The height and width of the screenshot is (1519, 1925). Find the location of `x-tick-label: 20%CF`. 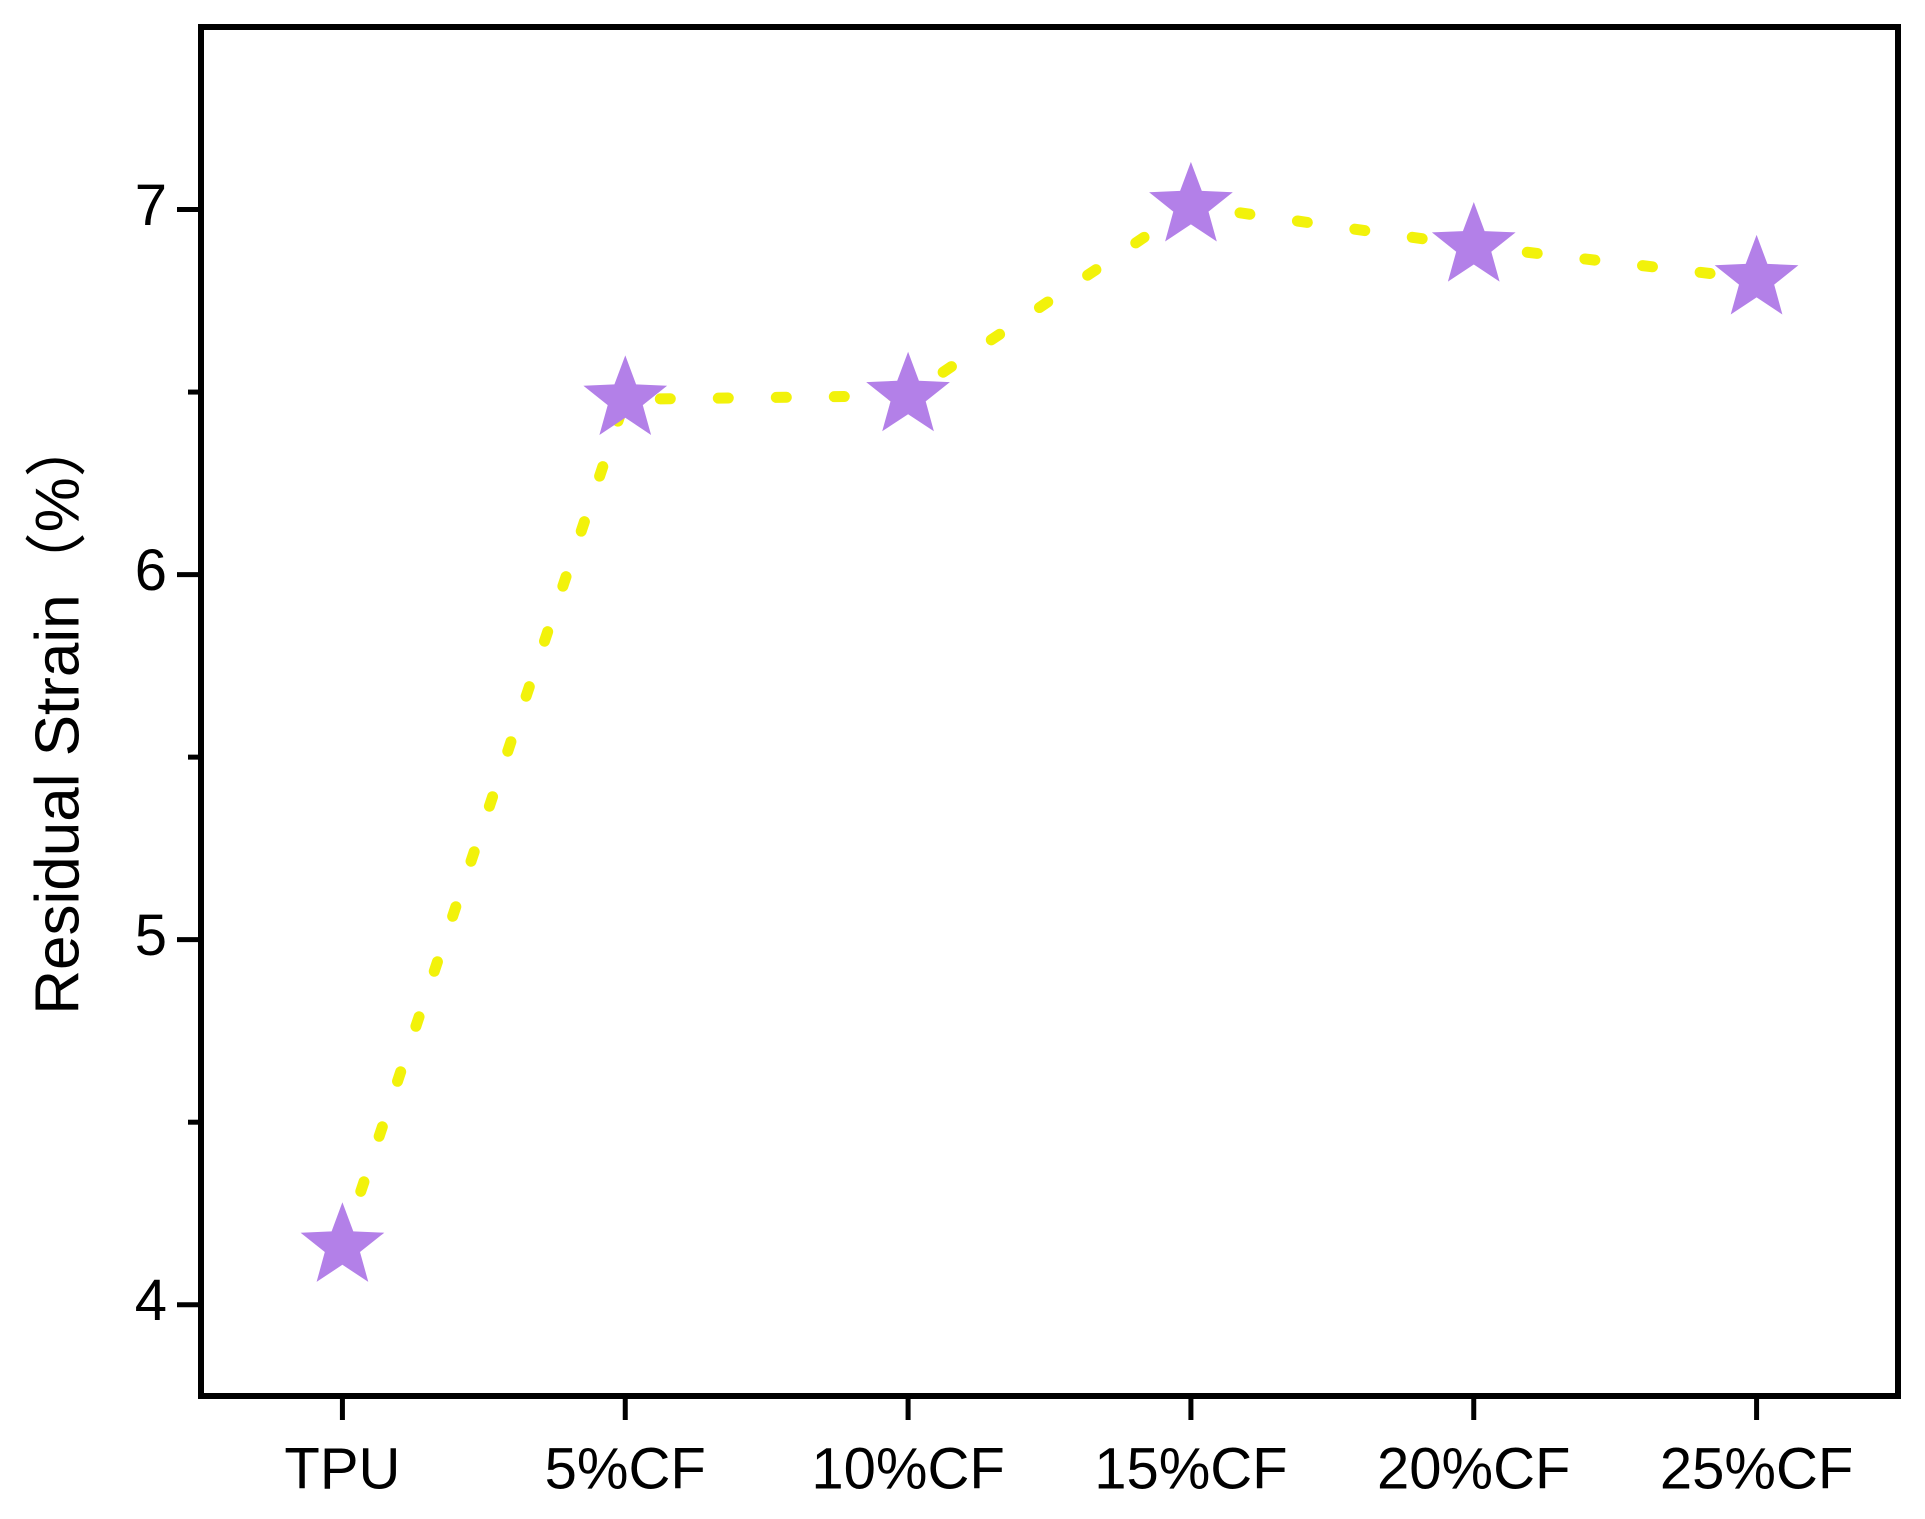

x-tick-label: 20%CF is located at coordinates (1473, 1468).